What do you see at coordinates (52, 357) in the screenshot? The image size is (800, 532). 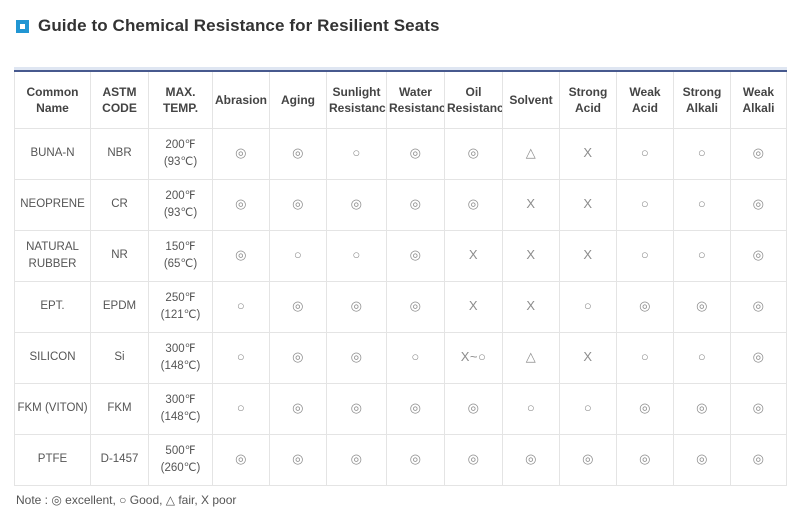 I see `common-name-cell: SILICON` at bounding box center [52, 357].